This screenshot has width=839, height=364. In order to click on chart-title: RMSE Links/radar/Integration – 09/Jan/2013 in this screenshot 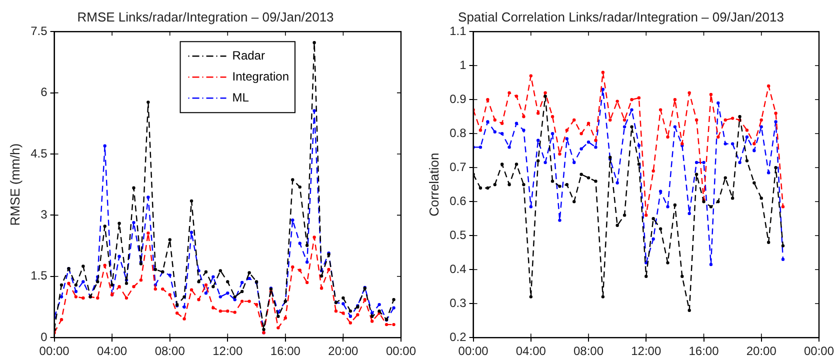, I will do `click(205, 16)`.